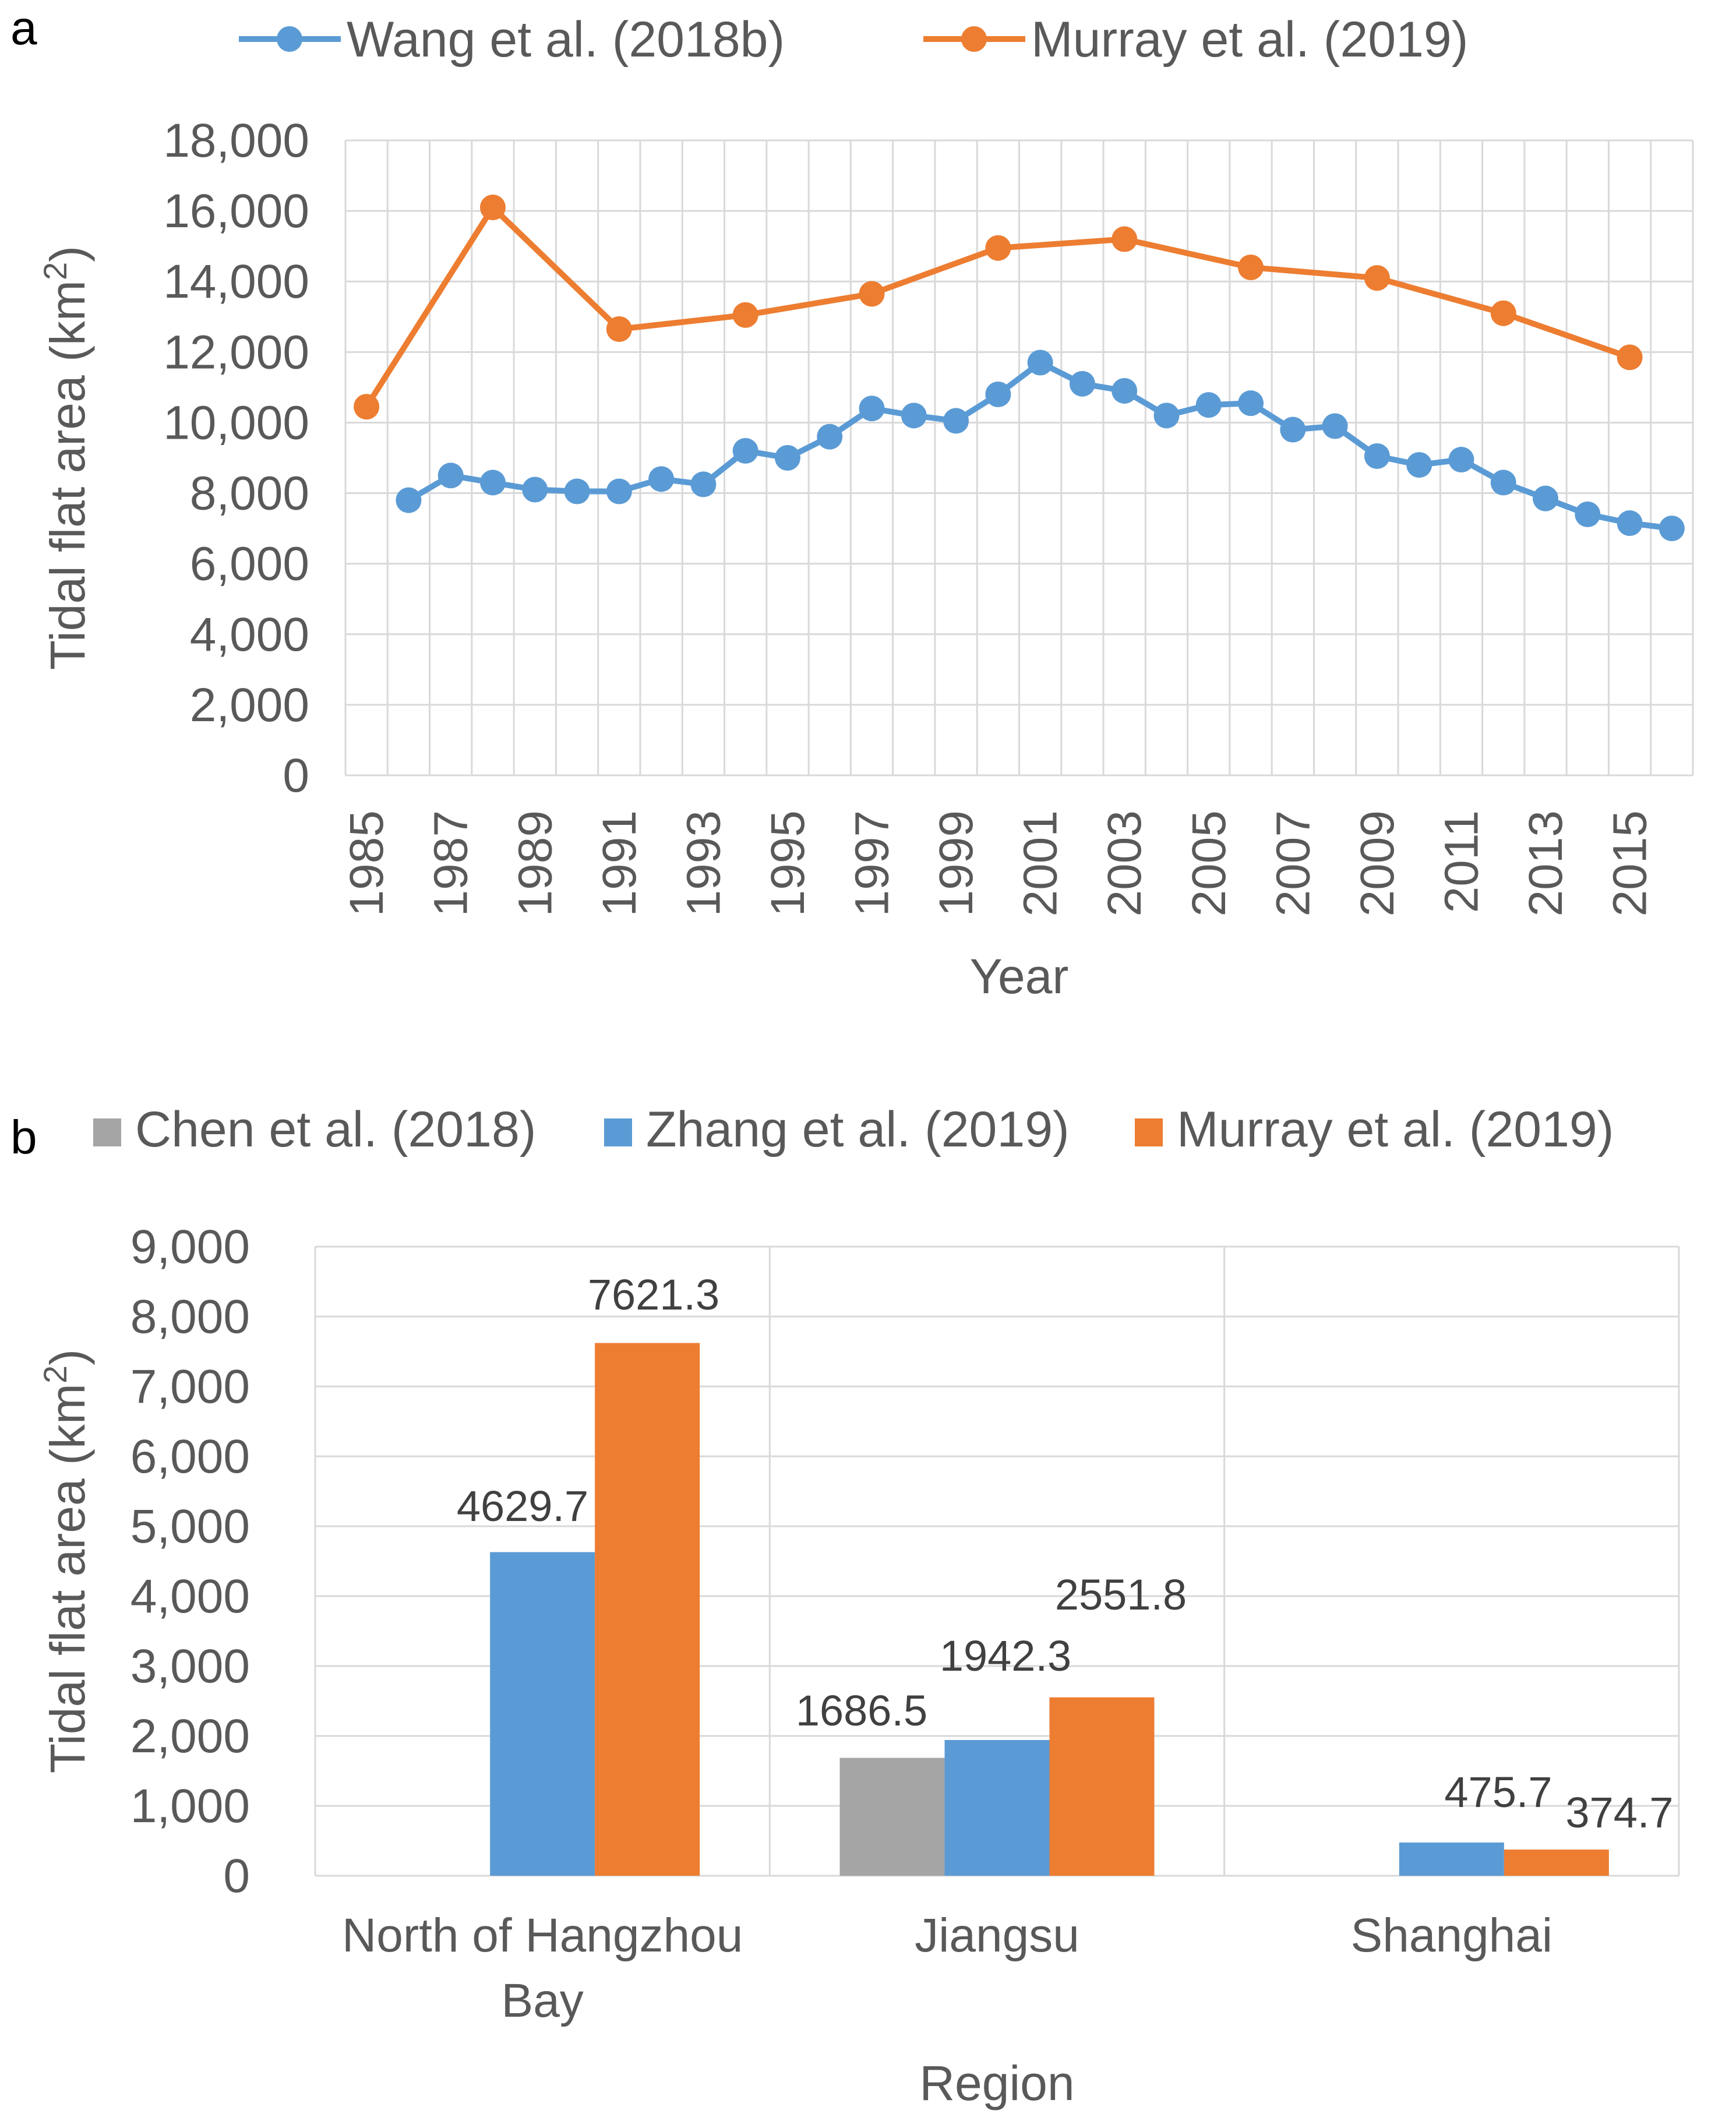  I want to click on x-category-label: North of Hangzhou Bay, so click(542, 1968).